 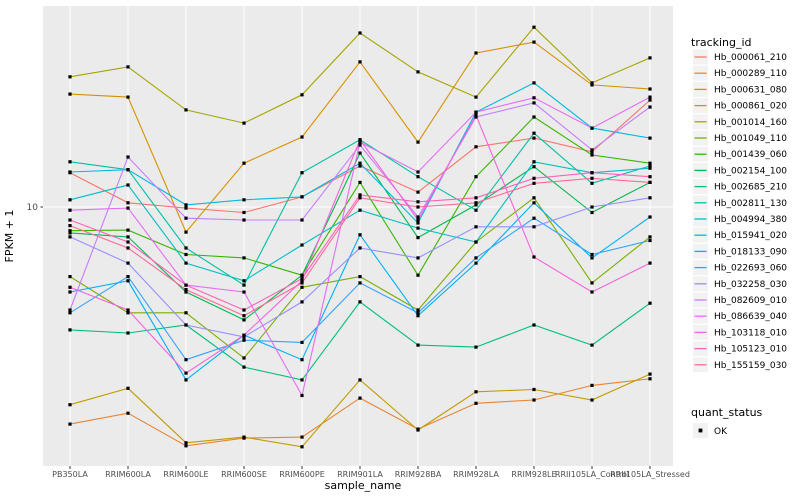 What do you see at coordinates (592, 474) in the screenshot?
I see `x-axis-tick-label: RRII105LA_Control` at bounding box center [592, 474].